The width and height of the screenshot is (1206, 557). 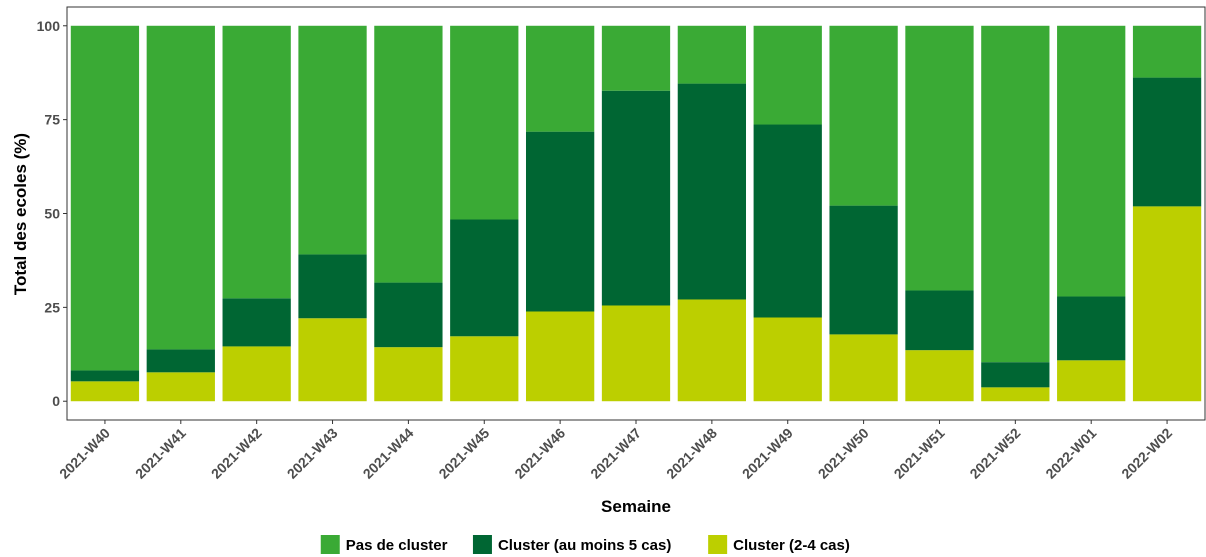 I want to click on x-tick-label: 2021-W50, so click(x=843, y=453).